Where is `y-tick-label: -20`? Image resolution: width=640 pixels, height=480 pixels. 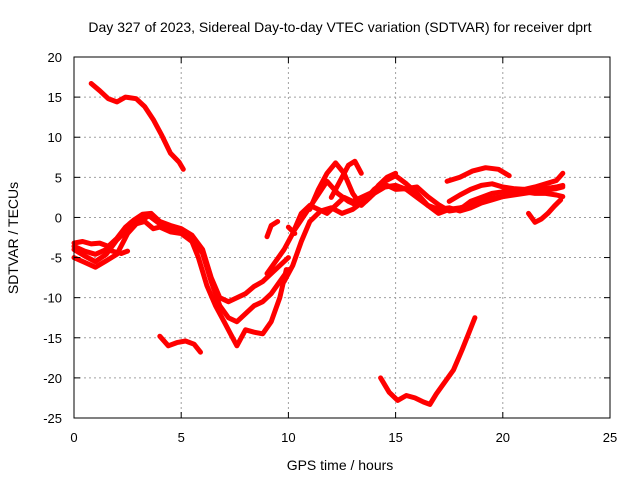 y-tick-label: -20 is located at coordinates (52, 378).